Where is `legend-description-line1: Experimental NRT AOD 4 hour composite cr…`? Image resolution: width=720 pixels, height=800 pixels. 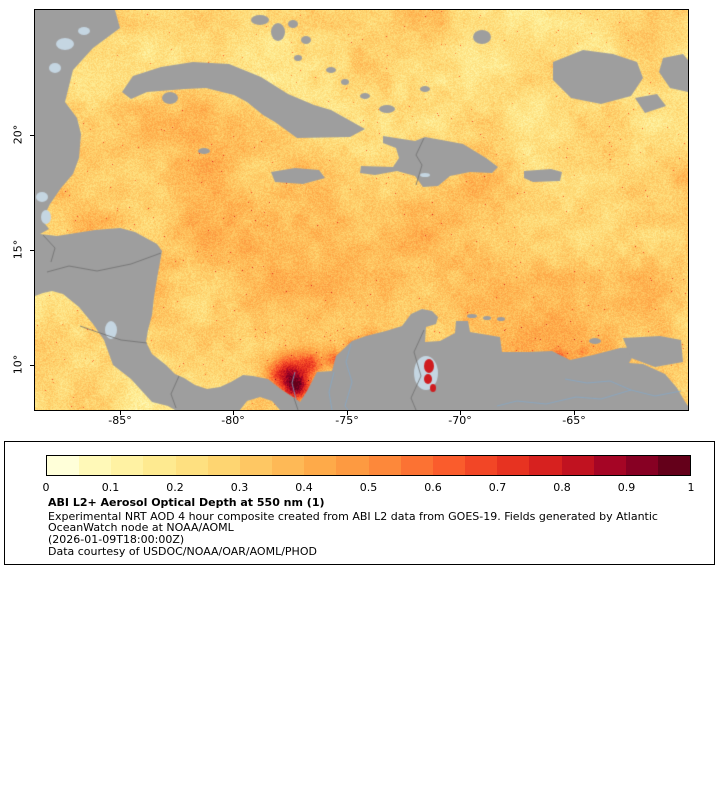 legend-description-line1: Experimental NRT AOD 4 hour composite cr… is located at coordinates (353, 516).